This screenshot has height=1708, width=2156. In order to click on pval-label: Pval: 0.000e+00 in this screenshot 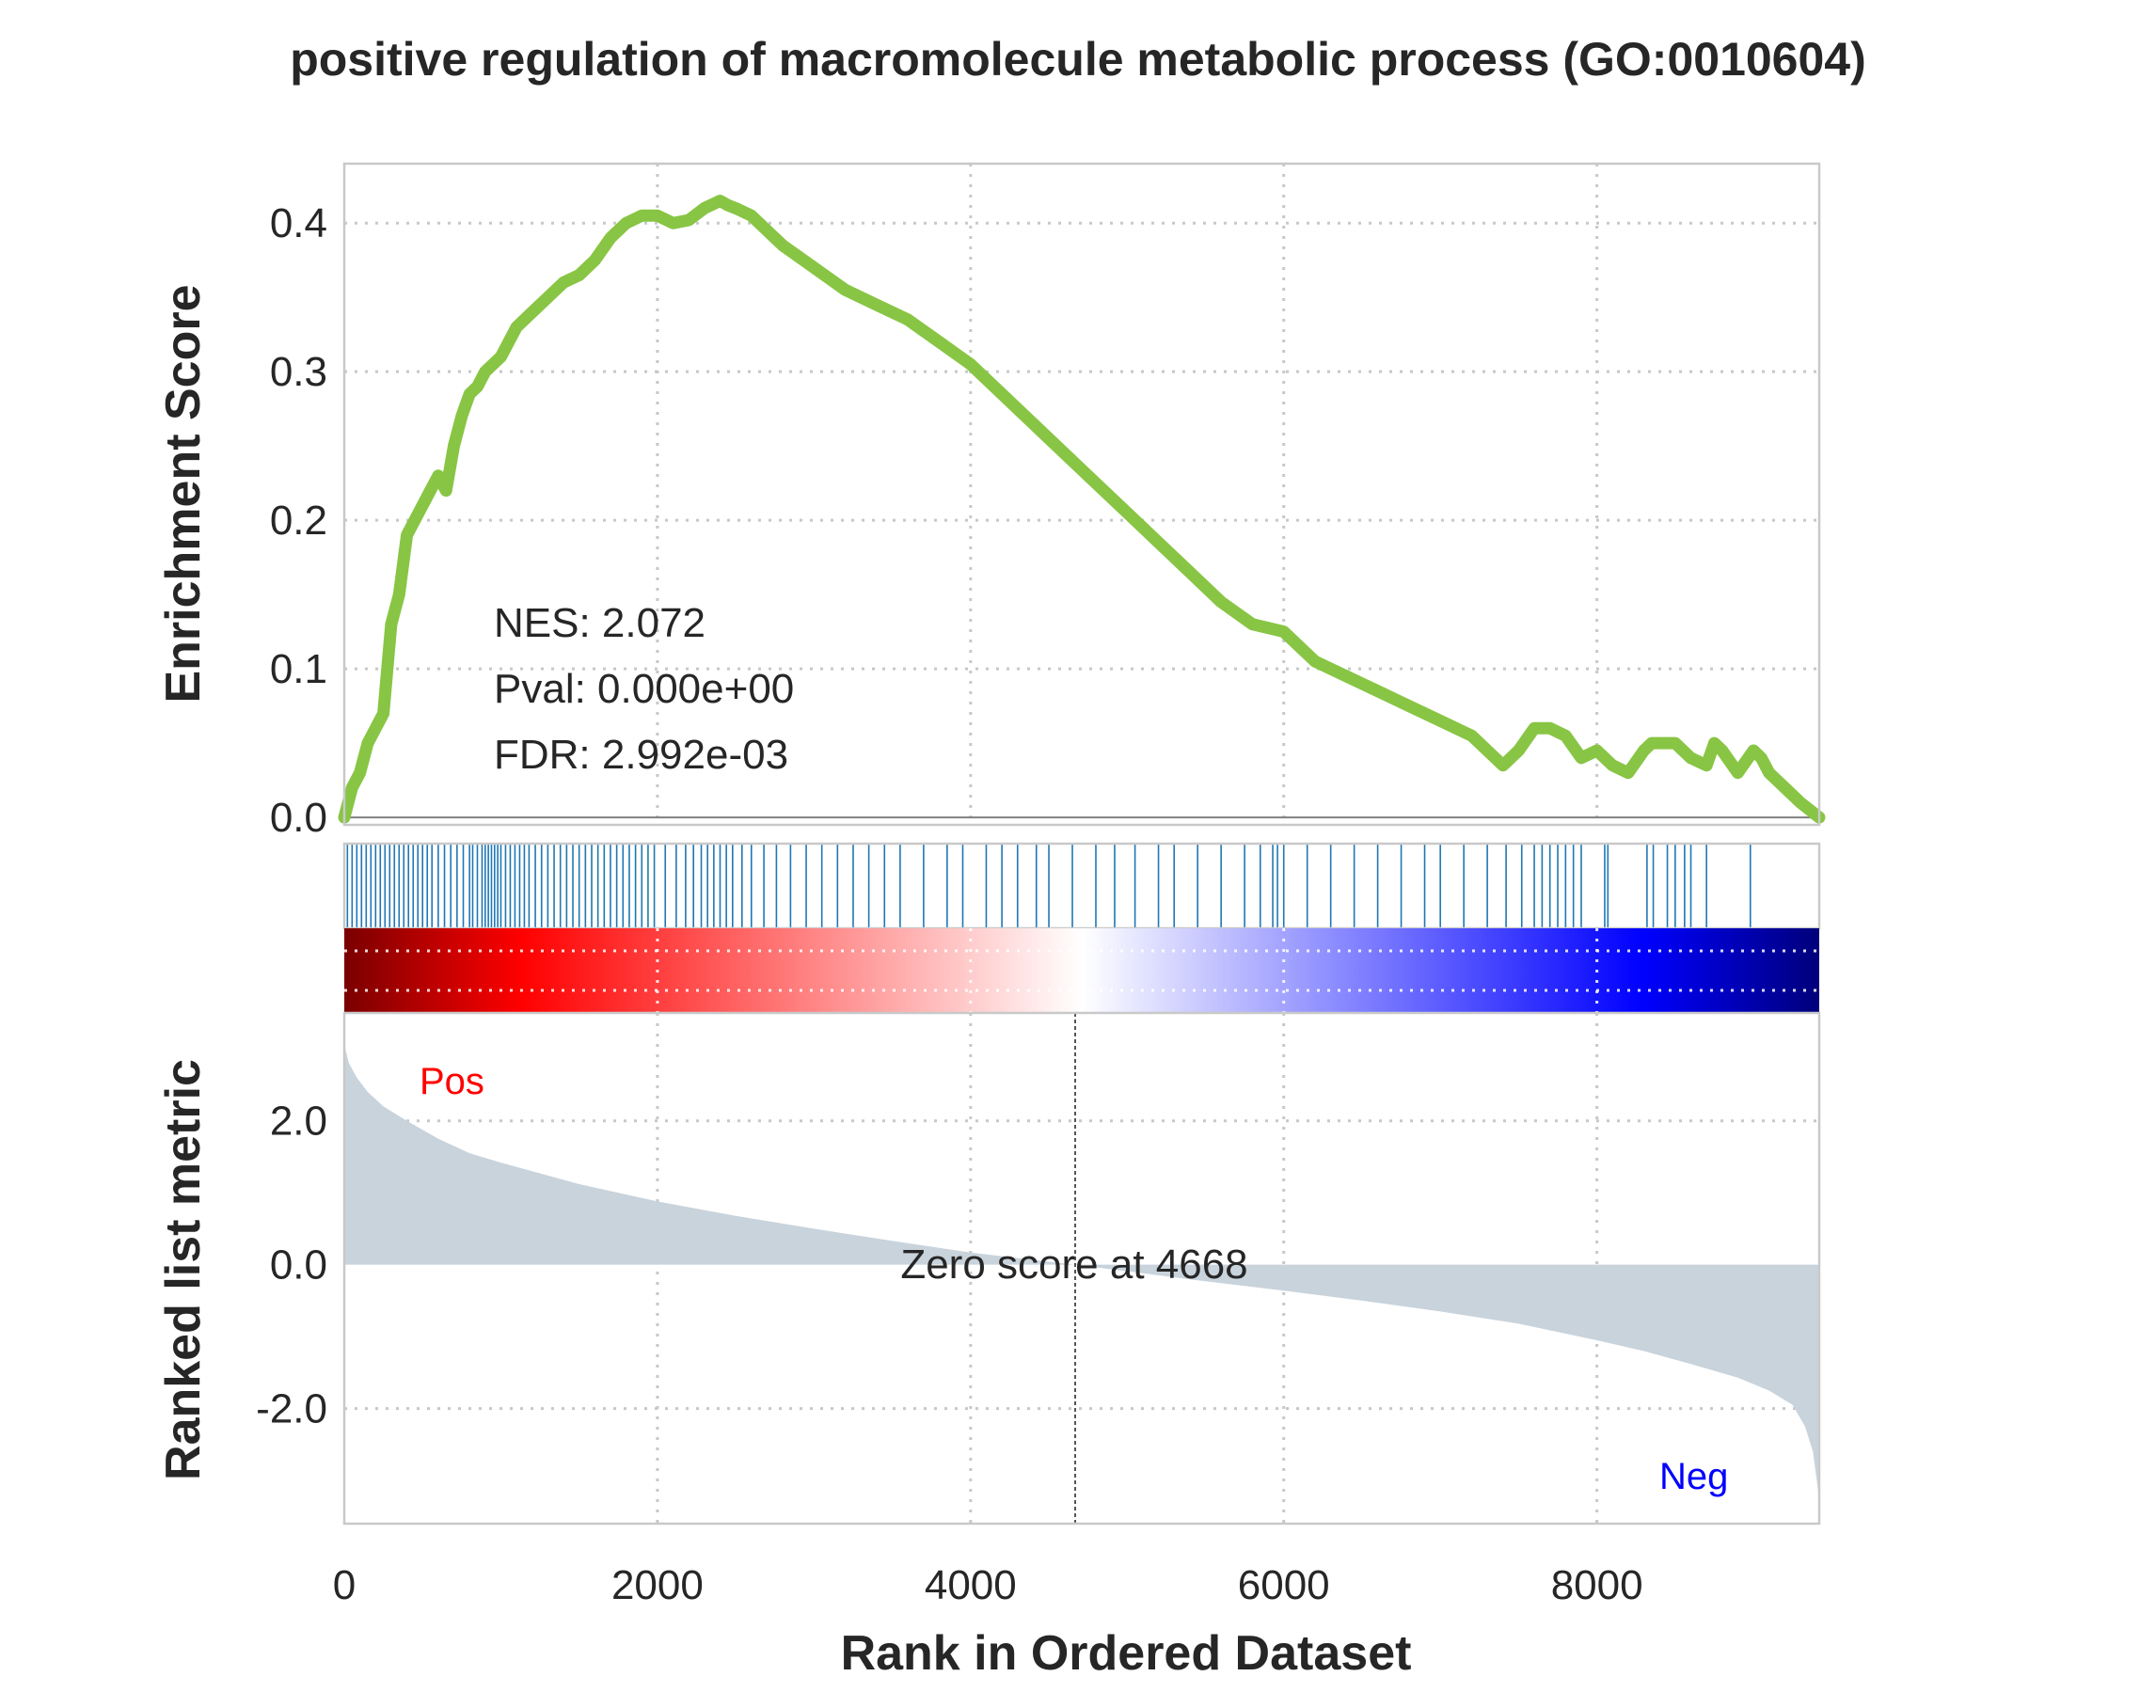, I will do `click(644, 689)`.